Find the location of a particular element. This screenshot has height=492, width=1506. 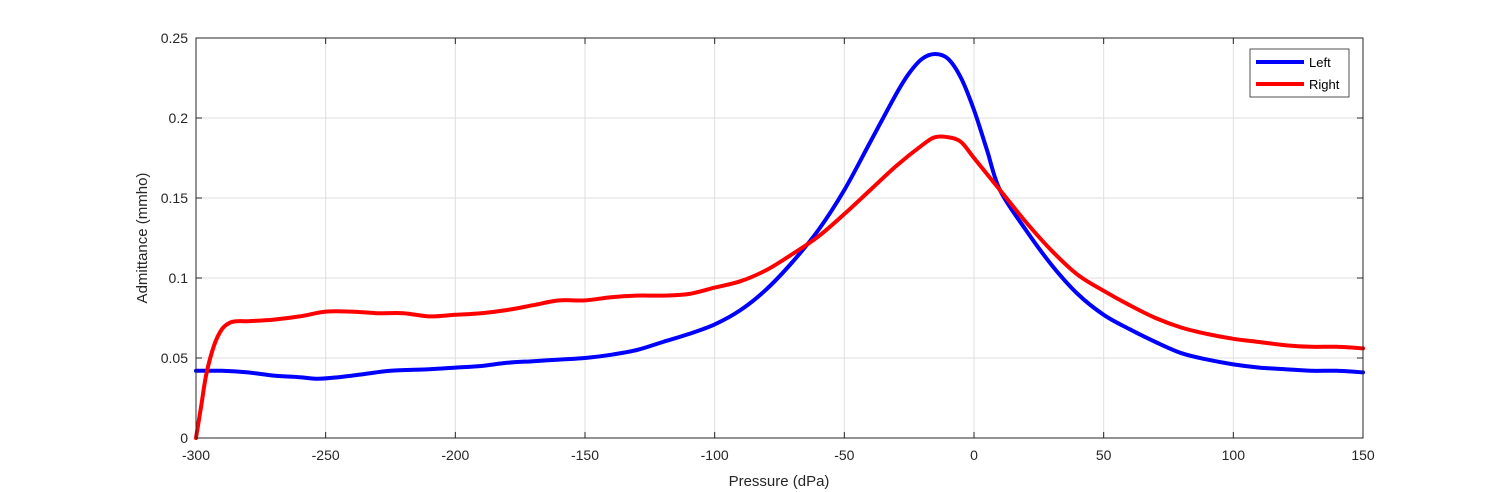

x-axis-label: Pressure (dPa) is located at coordinates (779, 481).